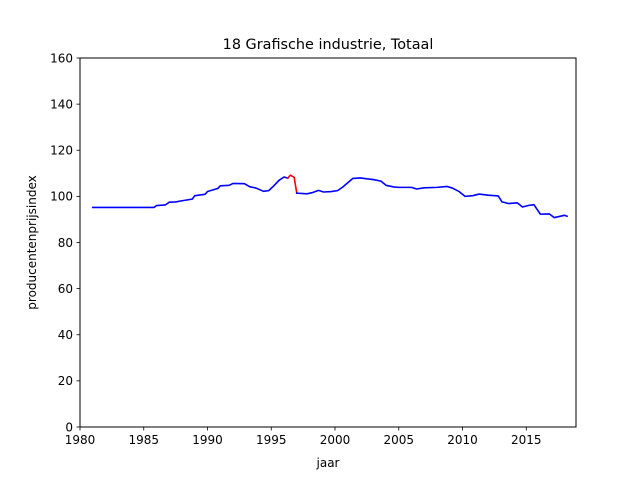 The height and width of the screenshot is (480, 640). What do you see at coordinates (303, 437) in the screenshot?
I see `x-axis: 1980 1985 1990 1995 2000 2005 2010 2015` at bounding box center [303, 437].